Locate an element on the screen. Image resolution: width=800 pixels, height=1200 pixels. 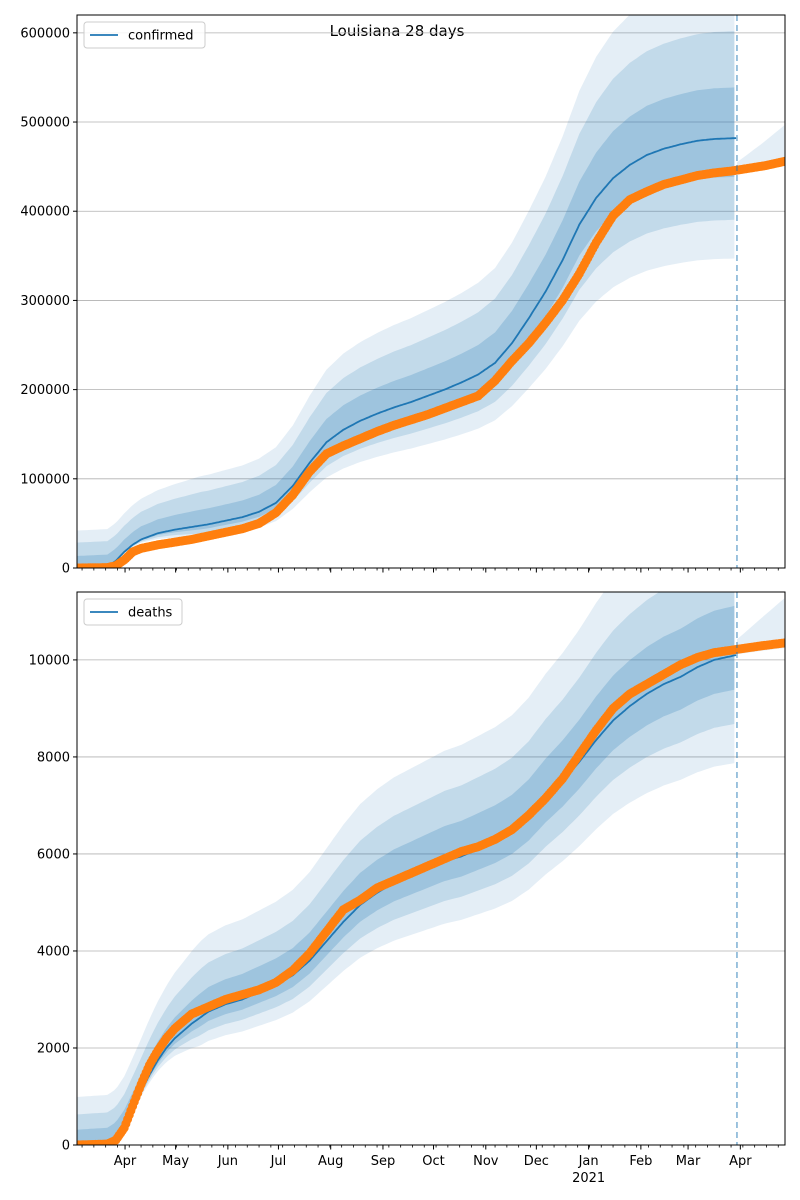
y-tick-label: 10000 is located at coordinates (49, 660).